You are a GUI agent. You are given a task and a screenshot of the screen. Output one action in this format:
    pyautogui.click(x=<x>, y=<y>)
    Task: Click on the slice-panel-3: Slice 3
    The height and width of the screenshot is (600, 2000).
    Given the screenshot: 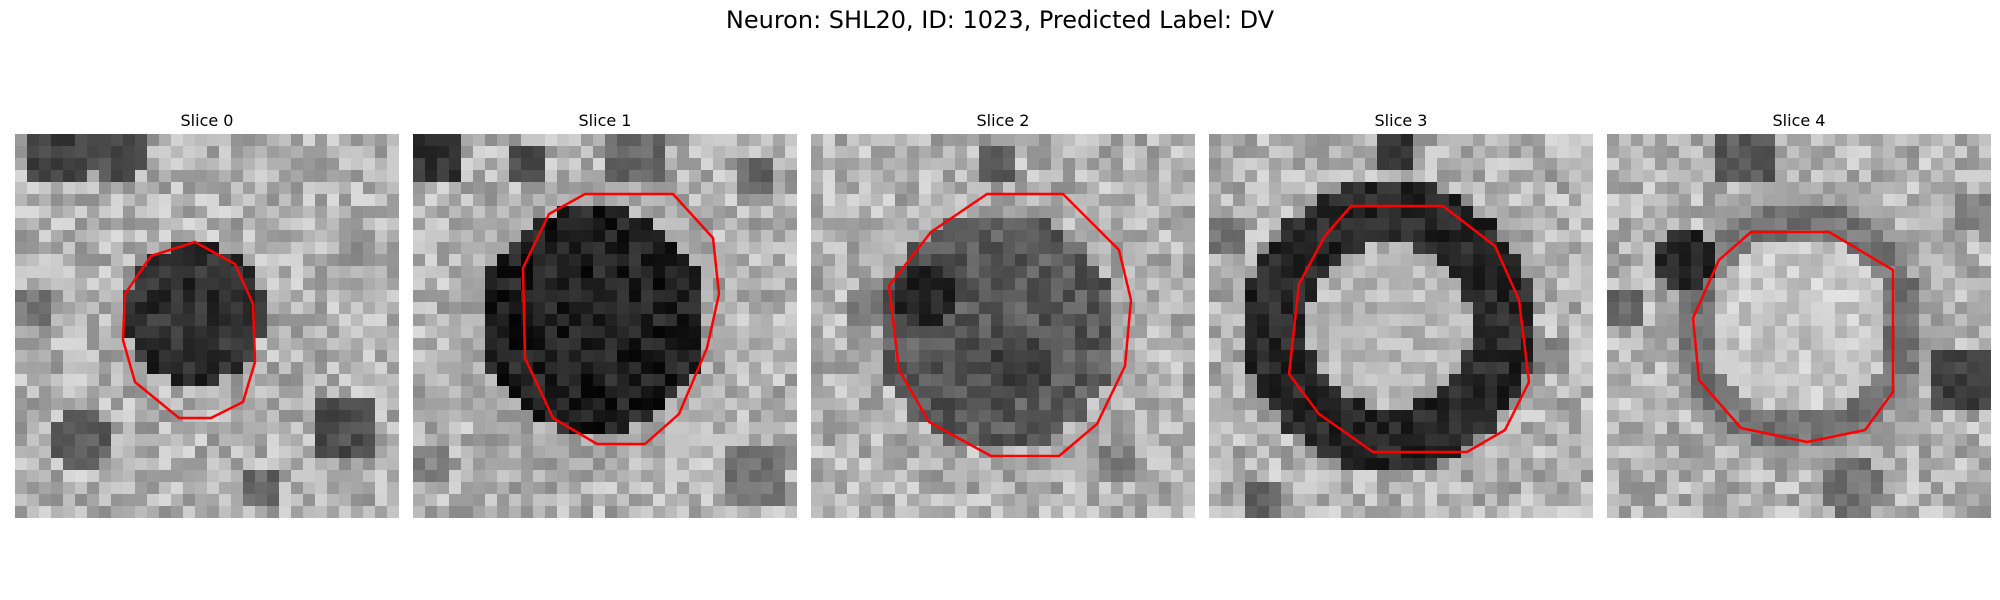 What is the action you would take?
    pyautogui.click(x=1401, y=313)
    